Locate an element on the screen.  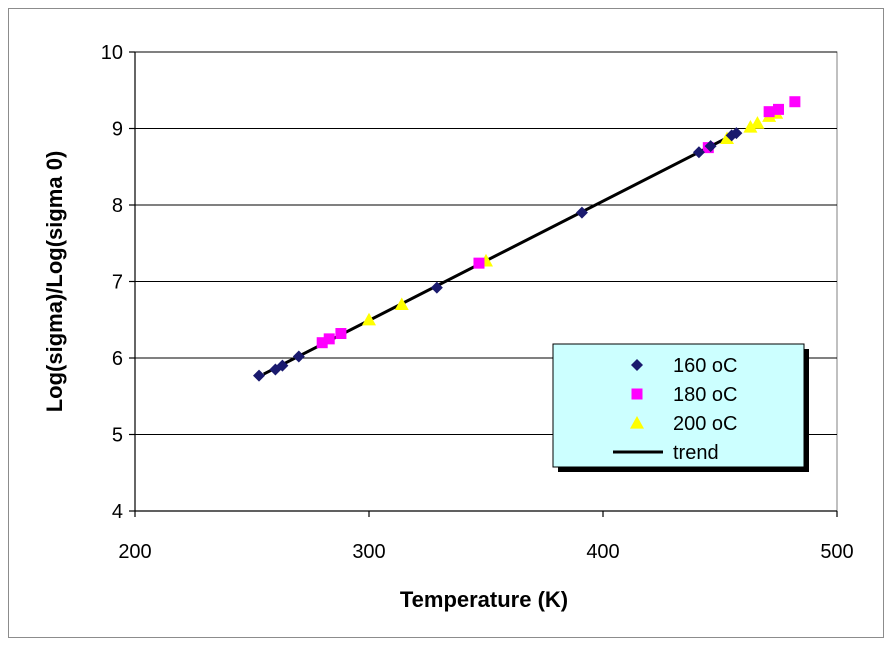
y-tick-label: 8 is located at coordinates (117, 206).